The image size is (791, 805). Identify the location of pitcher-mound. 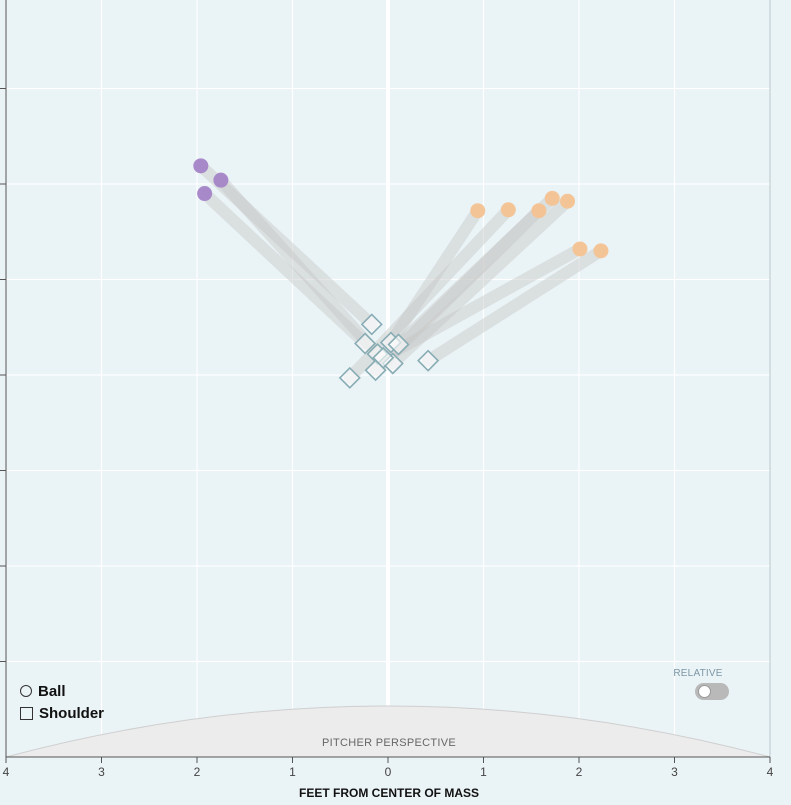
(388, 731).